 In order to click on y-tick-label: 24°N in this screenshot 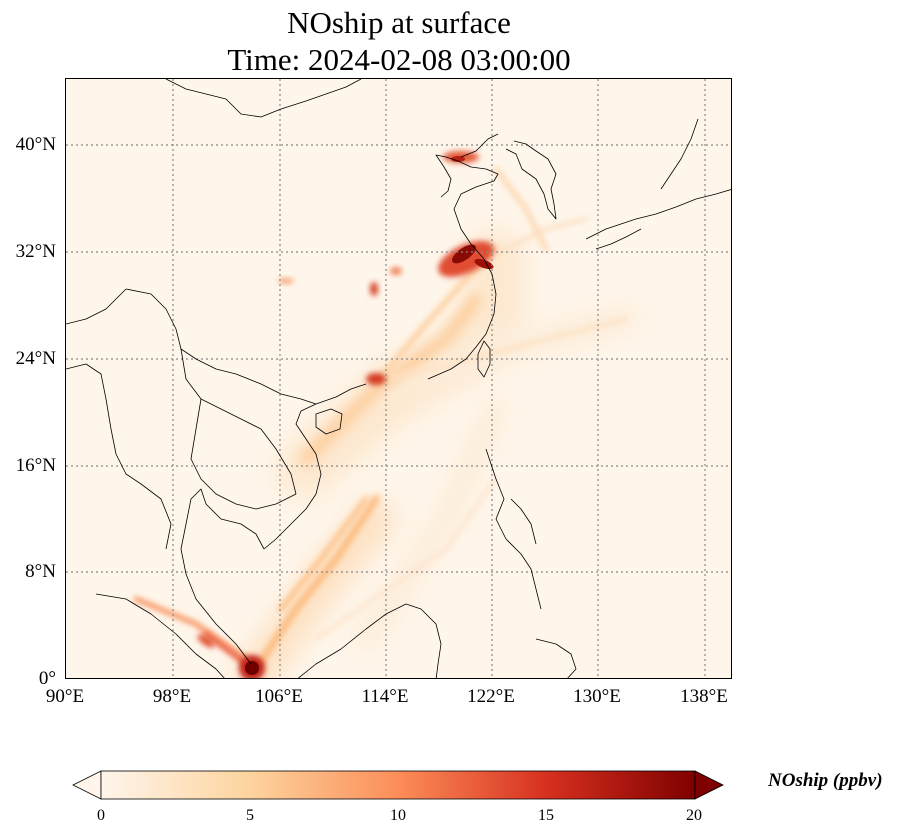, I will do `click(35, 358)`.